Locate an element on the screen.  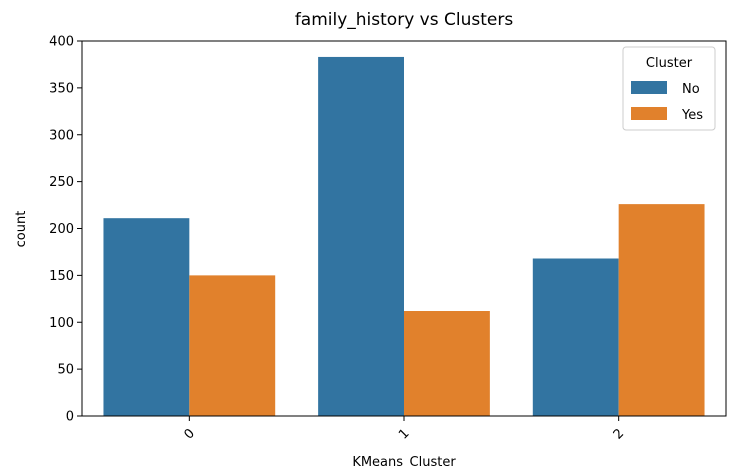
x-tick-label: 2 is located at coordinates (619, 434).